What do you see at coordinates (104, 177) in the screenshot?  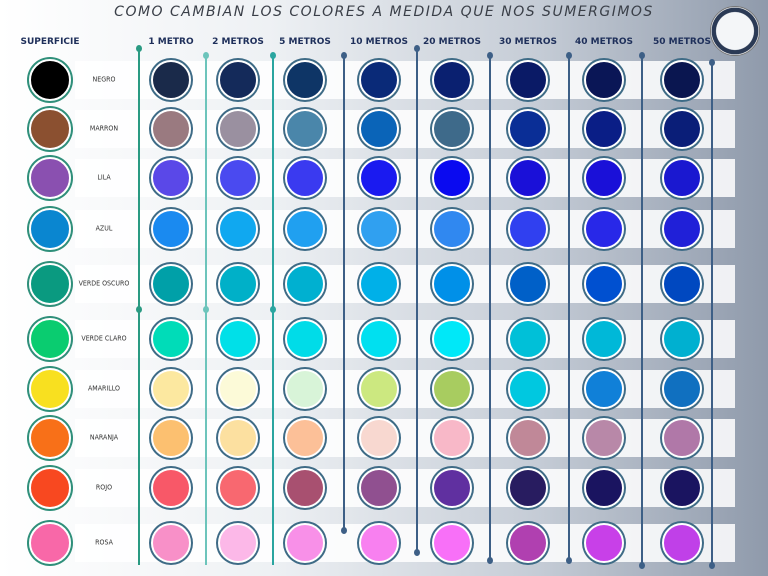 I see `color-label: LILA` at bounding box center [104, 177].